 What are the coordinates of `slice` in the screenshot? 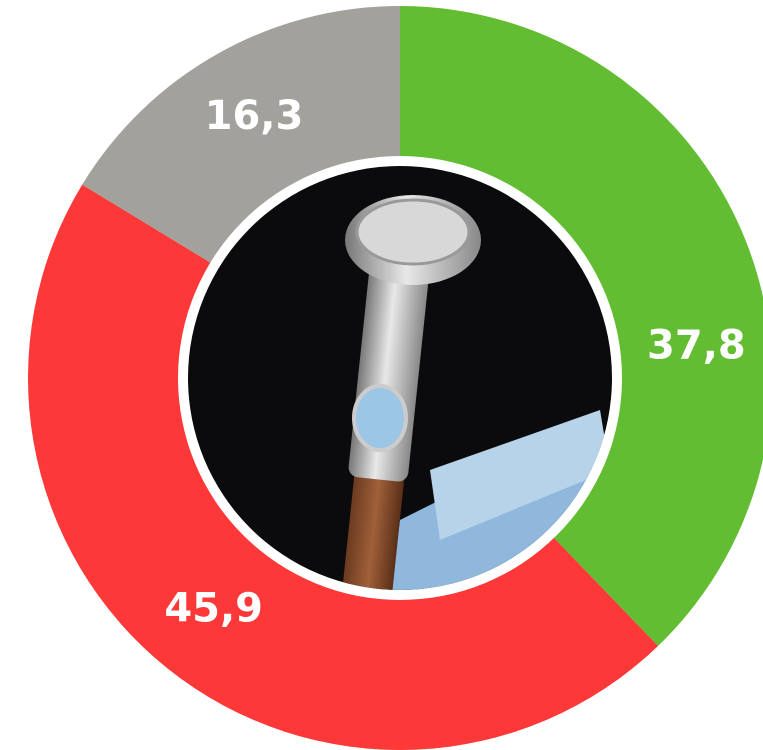 It's located at (241, 136).